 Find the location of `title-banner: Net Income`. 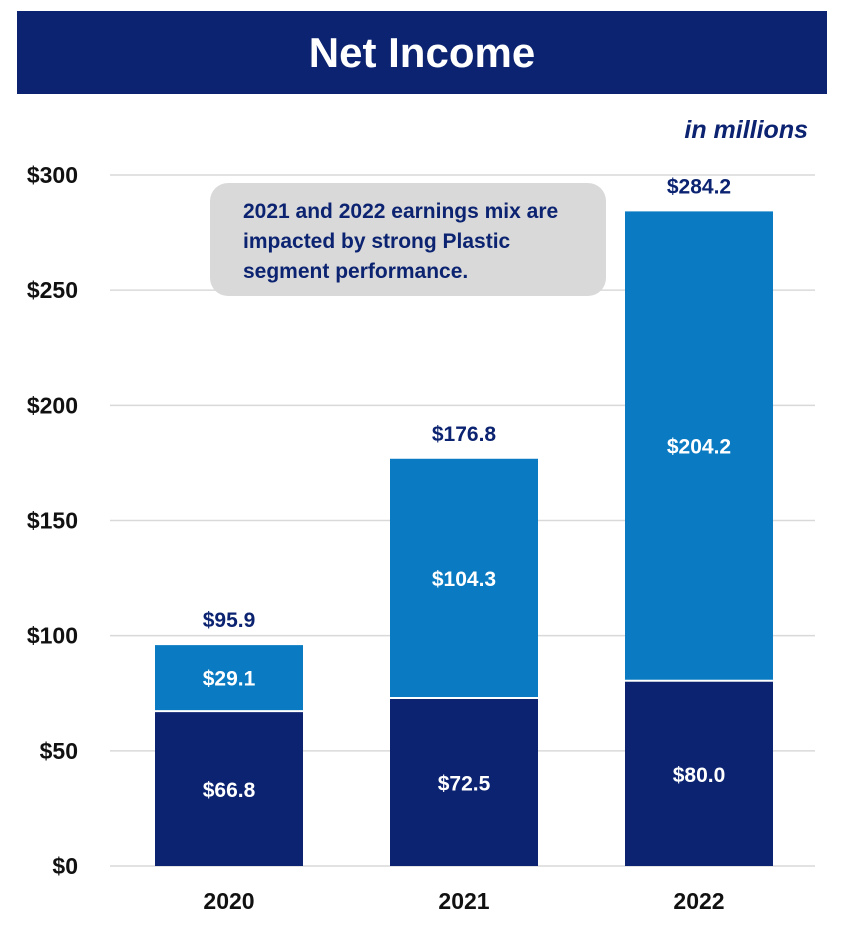

title-banner: Net Income is located at coordinates (422, 52).